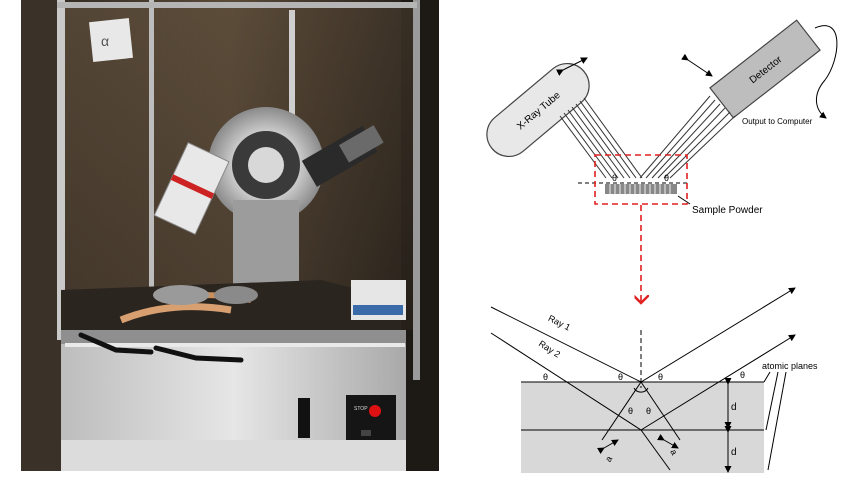  Describe the element at coordinates (742, 375) in the screenshot. I see `theta-reflect-1: θ` at that location.